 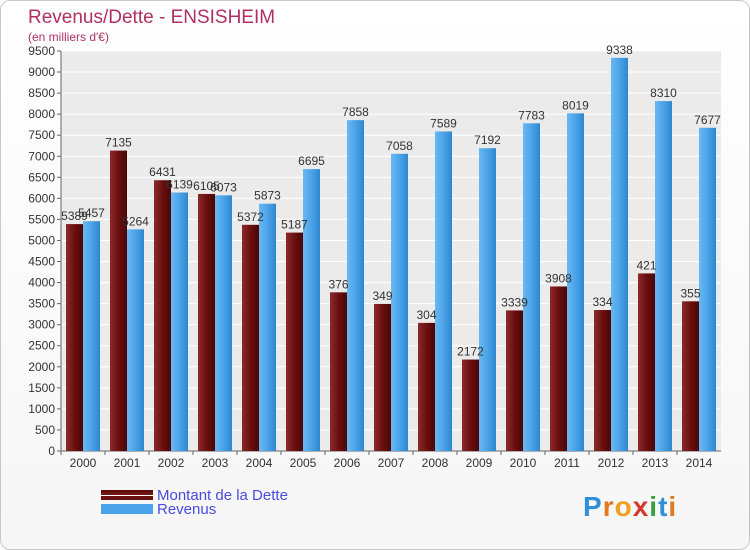 What do you see at coordinates (259, 463) in the screenshot?
I see `x-tick-label: 2004` at bounding box center [259, 463].